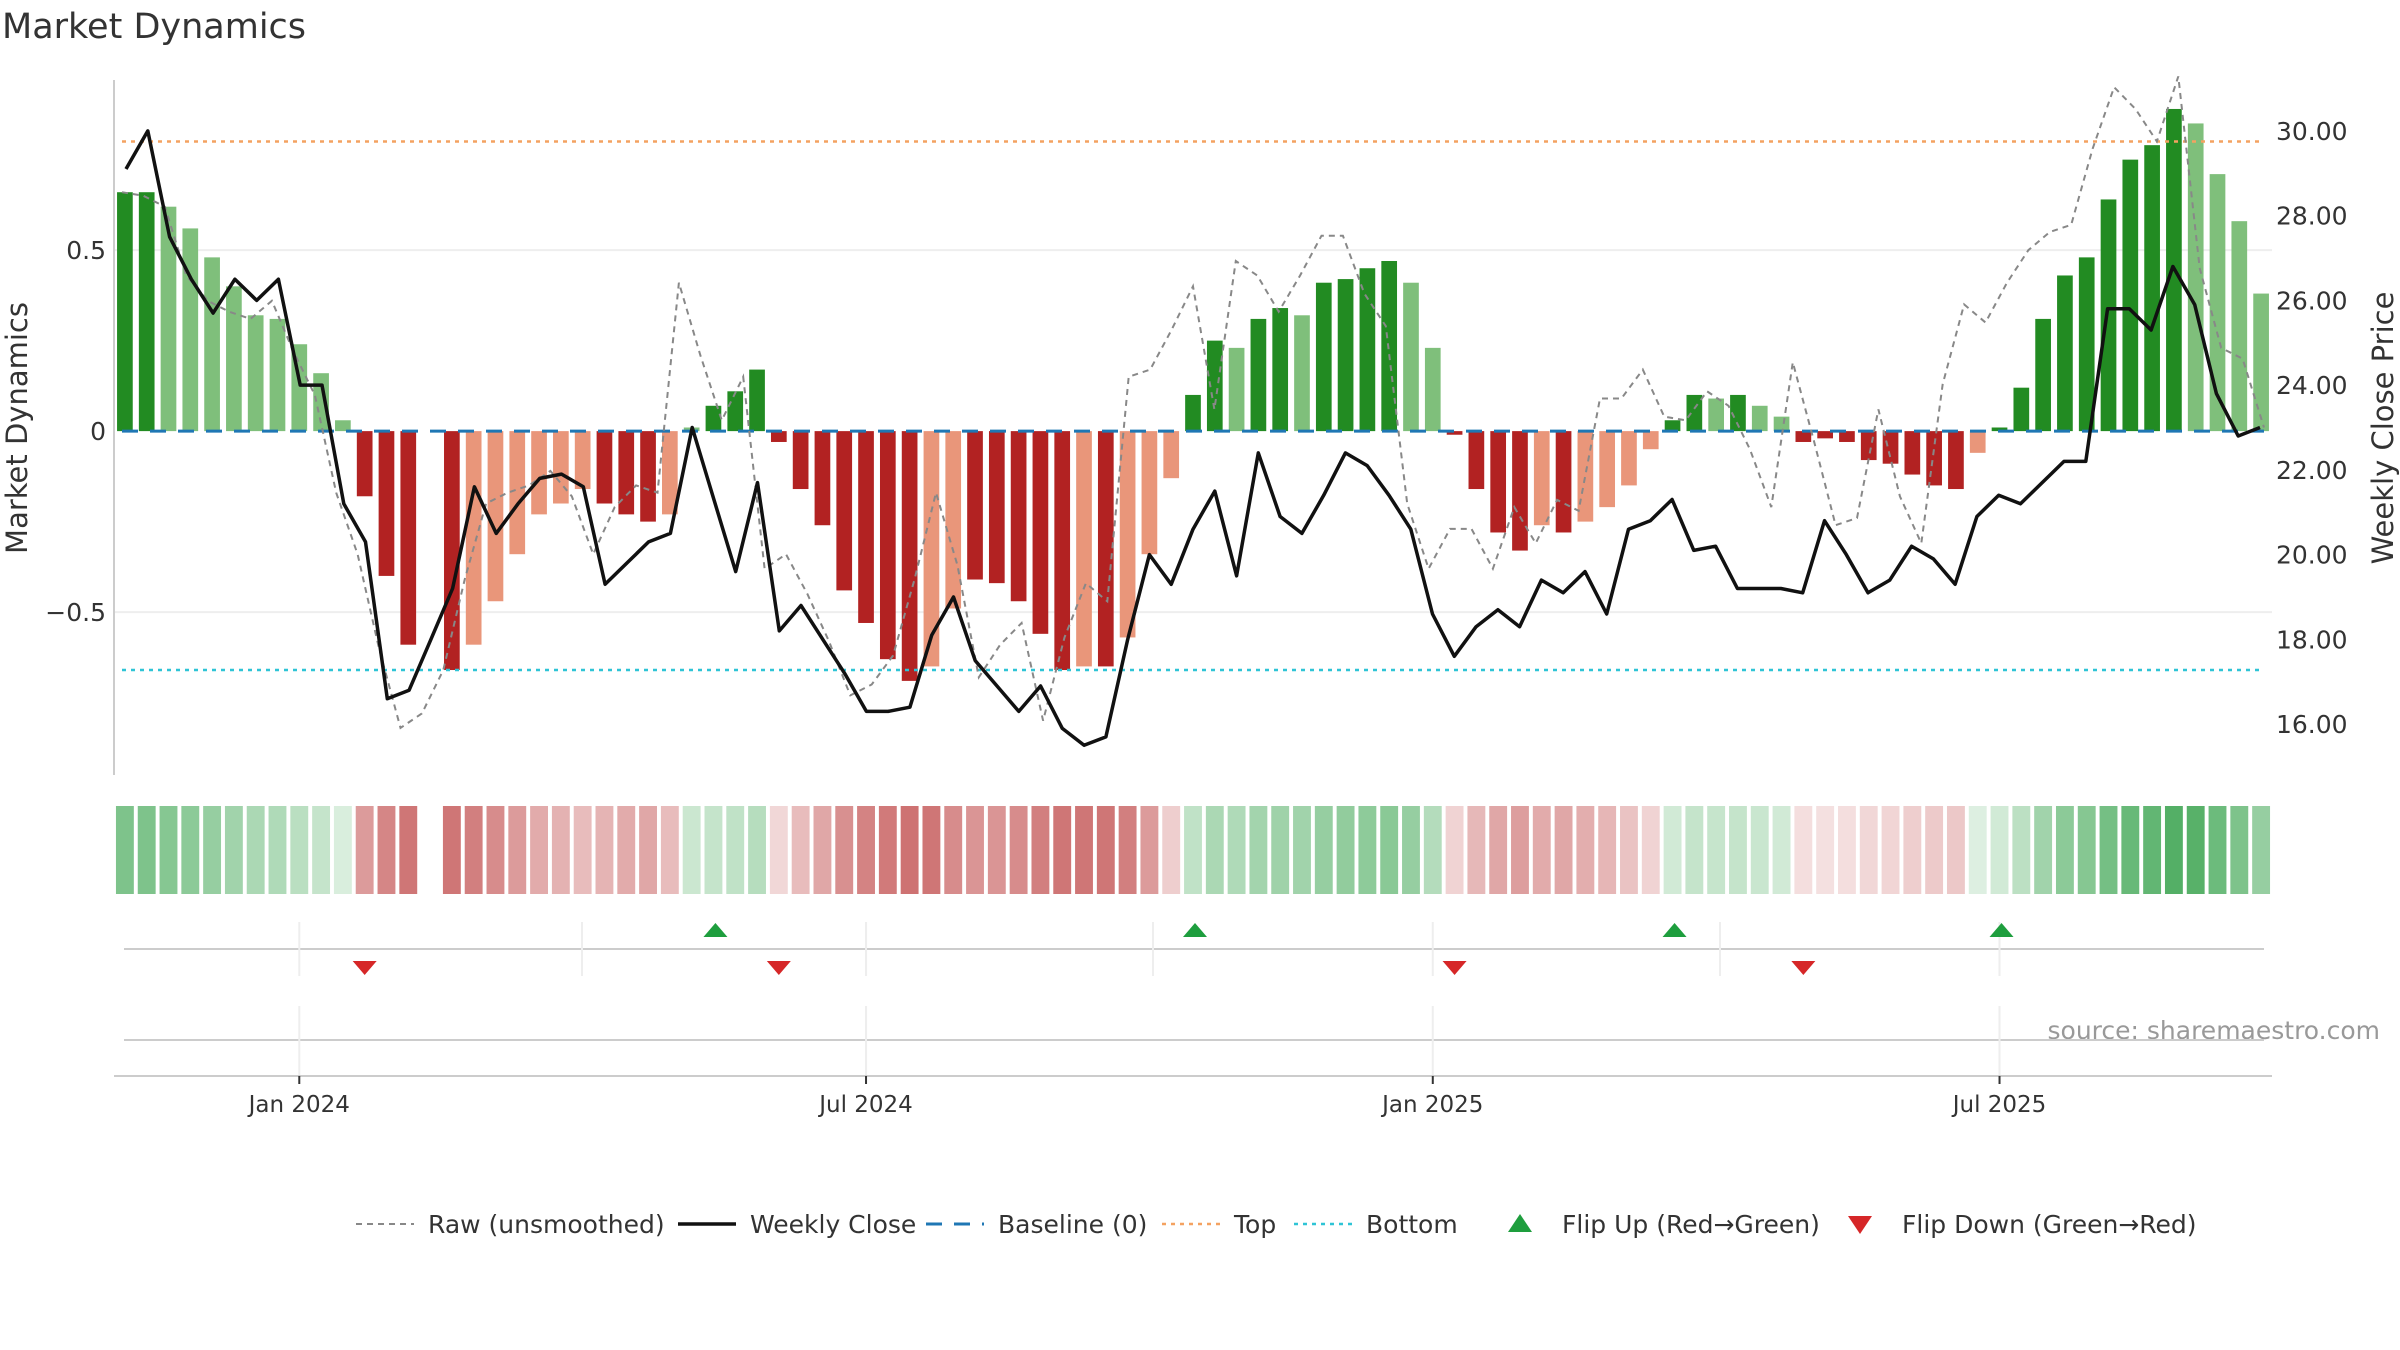  I want to click on x-tick-label: Jan 2025, so click(1431, 1105).